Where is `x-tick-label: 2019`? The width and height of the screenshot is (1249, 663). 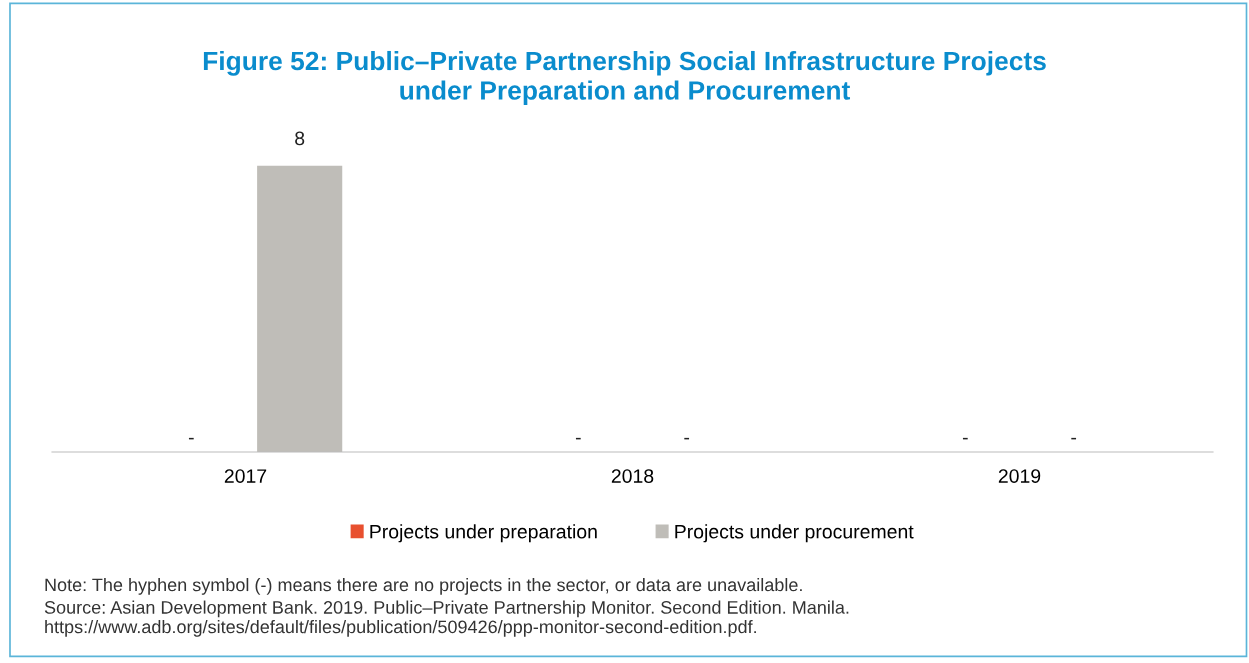
x-tick-label: 2019 is located at coordinates (1019, 476).